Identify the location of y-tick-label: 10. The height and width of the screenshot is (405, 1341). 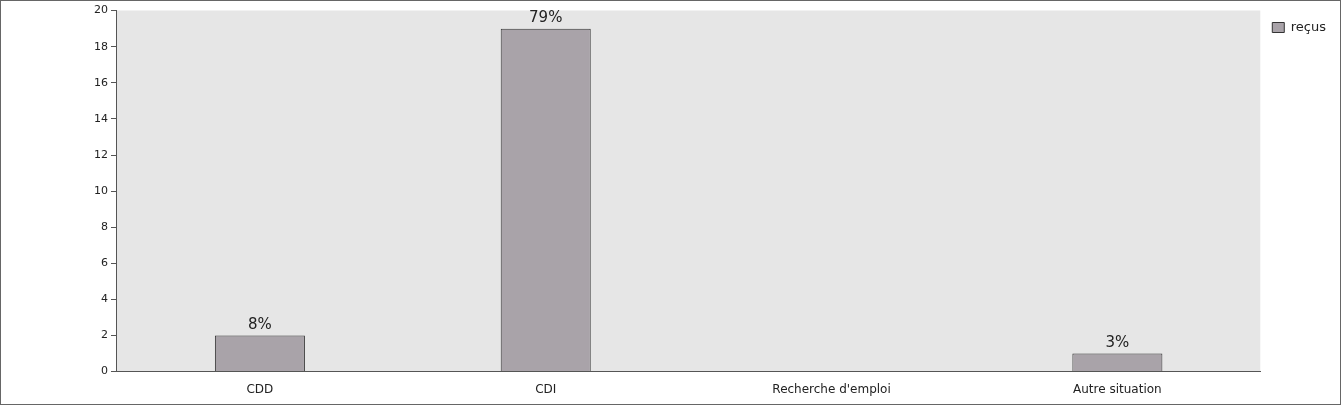
(101, 190).